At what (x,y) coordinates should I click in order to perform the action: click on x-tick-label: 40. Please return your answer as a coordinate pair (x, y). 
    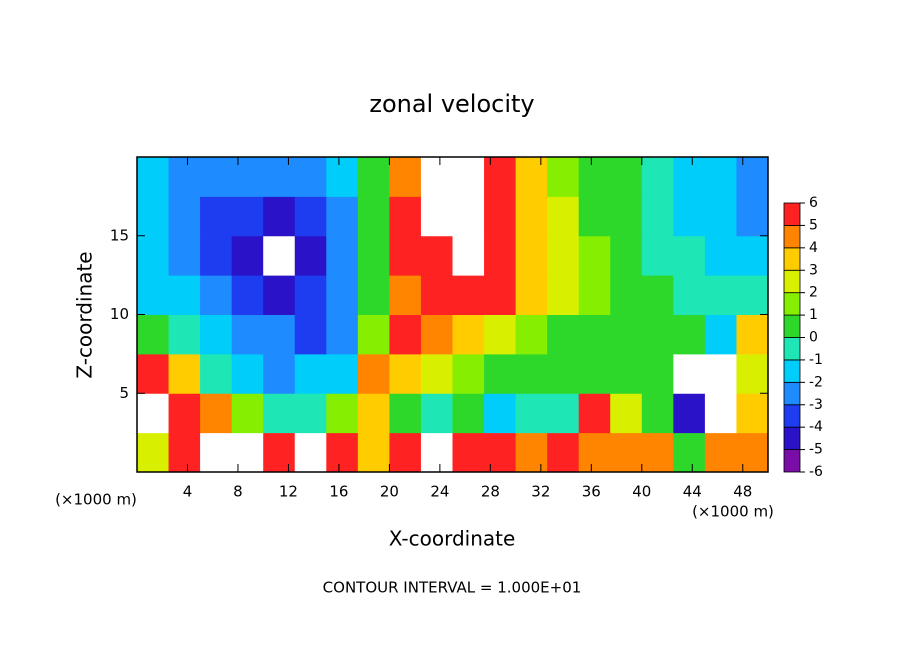
    Looking at the image, I should click on (641, 492).